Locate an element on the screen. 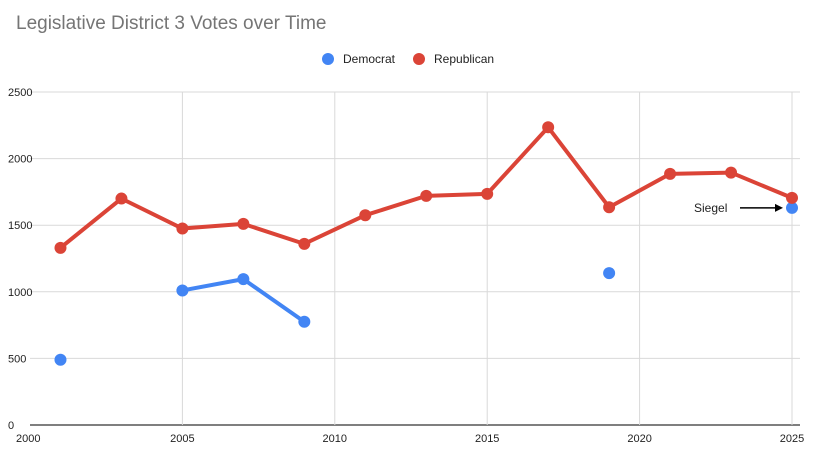  y-tick-label: 2500 is located at coordinates (20, 93).